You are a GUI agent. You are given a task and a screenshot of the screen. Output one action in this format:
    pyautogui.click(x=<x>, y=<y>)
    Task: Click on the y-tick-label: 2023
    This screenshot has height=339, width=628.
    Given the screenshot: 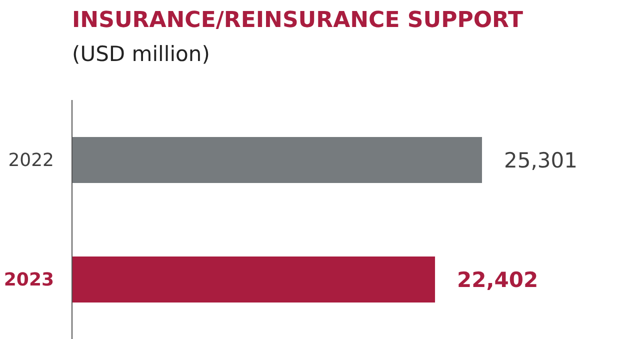 What is the action you would take?
    pyautogui.click(x=29, y=280)
    